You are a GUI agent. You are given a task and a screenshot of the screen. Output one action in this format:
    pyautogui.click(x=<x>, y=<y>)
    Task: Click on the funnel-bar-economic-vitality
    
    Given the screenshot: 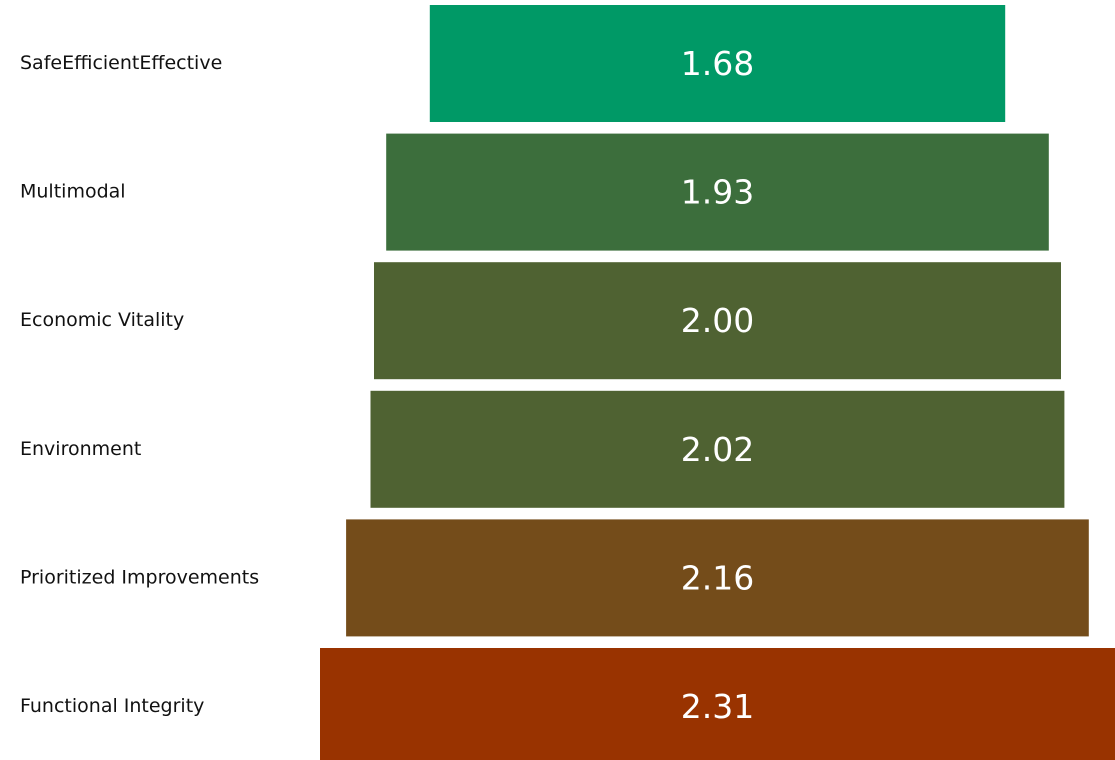 What is the action you would take?
    pyautogui.click(x=717, y=321)
    